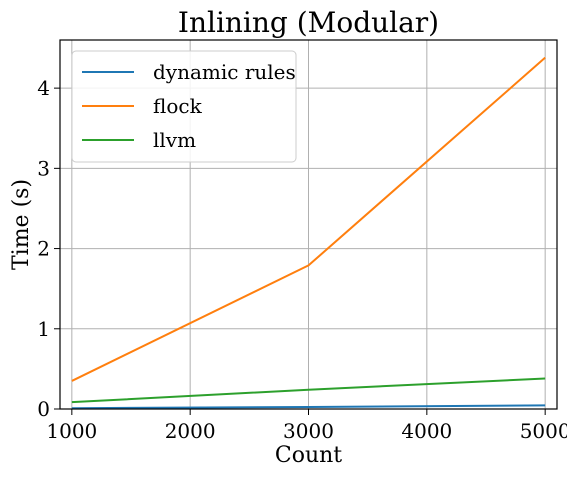 This screenshot has width=567, height=478. What do you see at coordinates (543, 431) in the screenshot?
I see `x-tick-label: 5000` at bounding box center [543, 431].